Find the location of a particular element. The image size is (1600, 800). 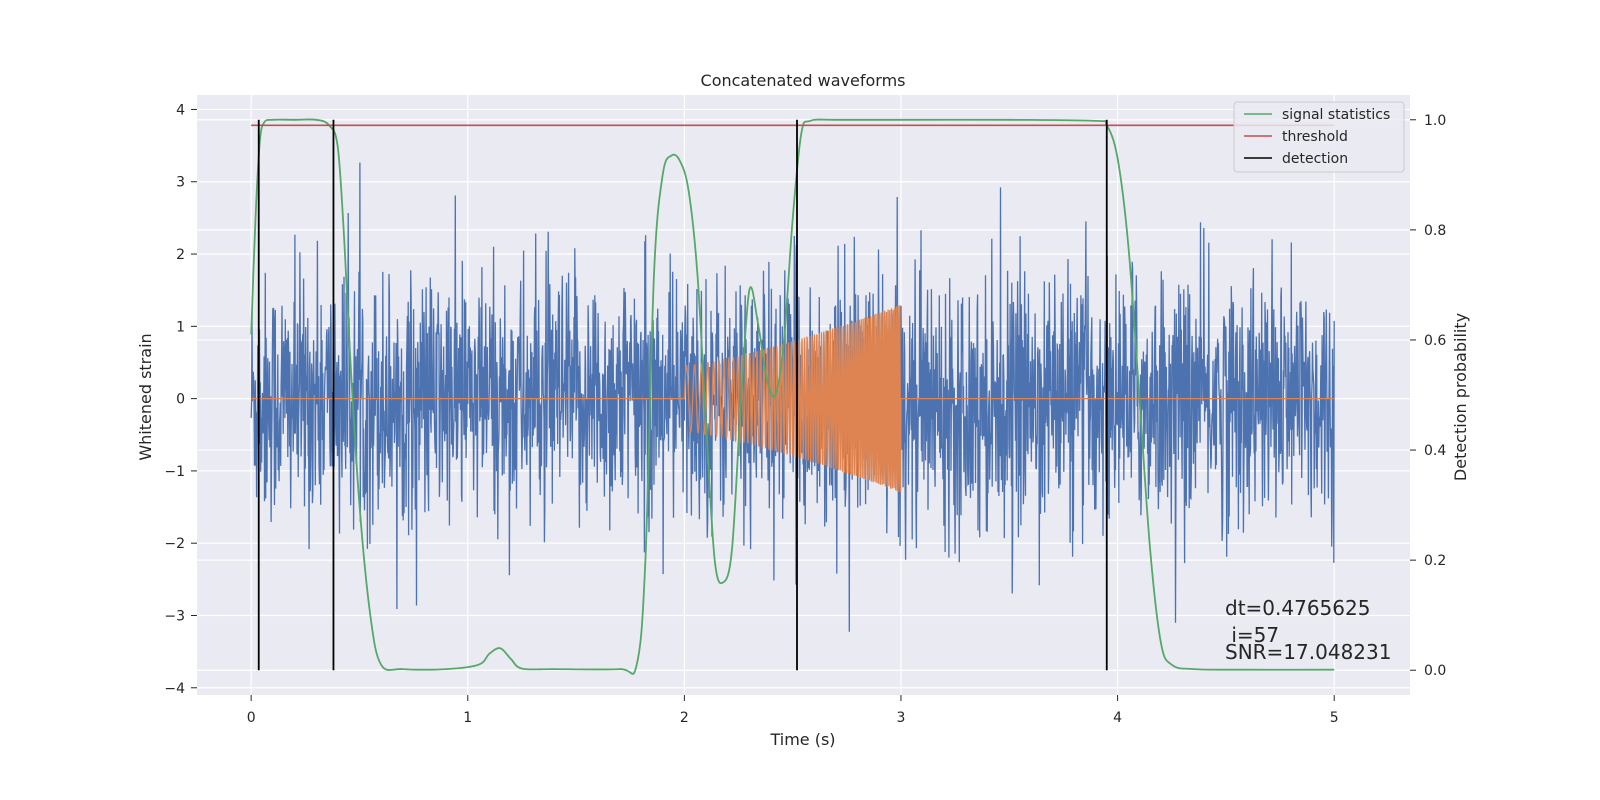

legend: signal statistics threshold detection is located at coordinates (1319, 137).